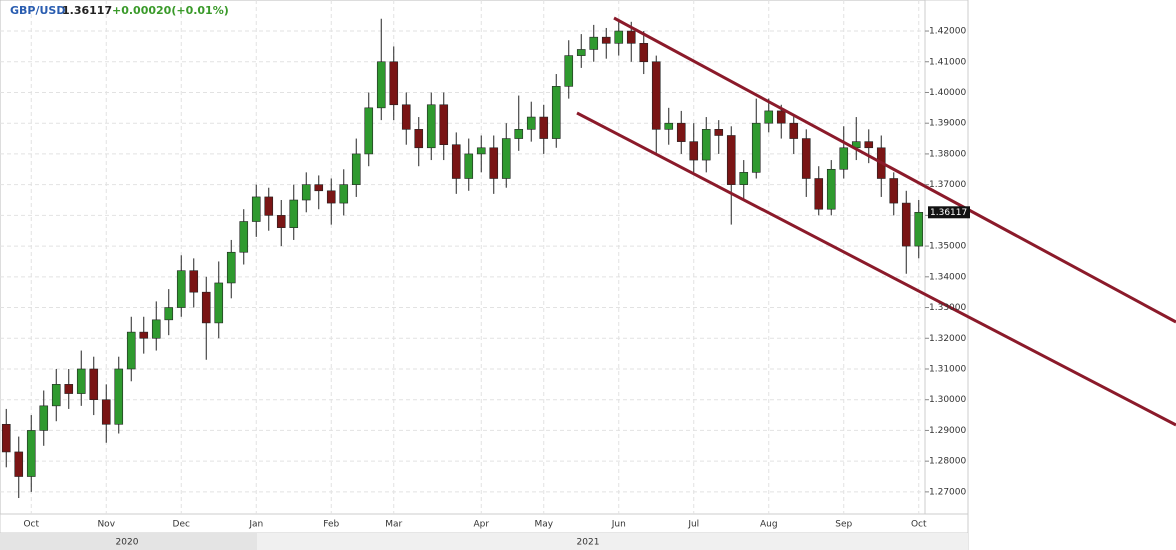 The height and width of the screenshot is (550, 1176). I want to click on x-tick-label: Jun, so click(618, 525).